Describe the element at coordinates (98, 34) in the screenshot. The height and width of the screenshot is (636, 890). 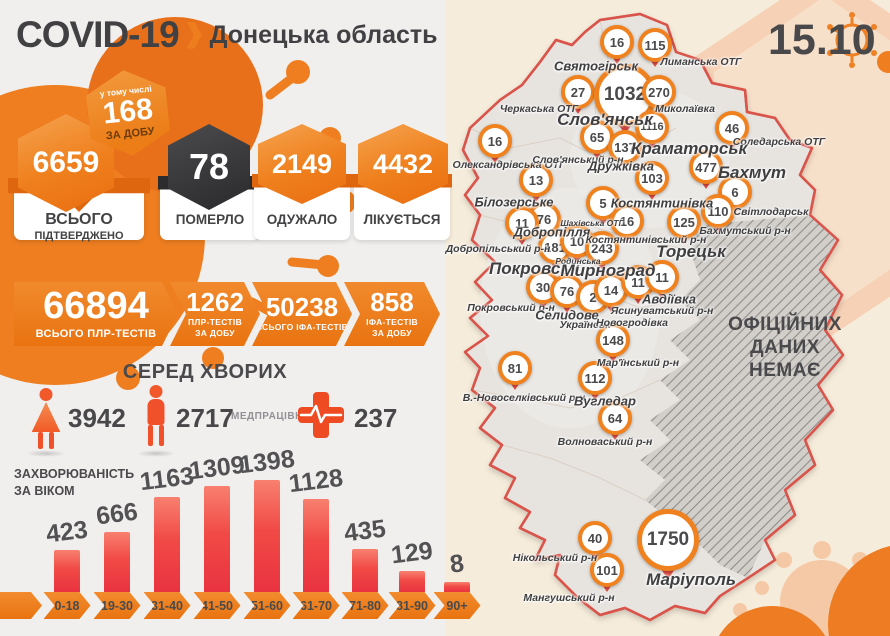
I see `page-title: COVID-19` at that location.